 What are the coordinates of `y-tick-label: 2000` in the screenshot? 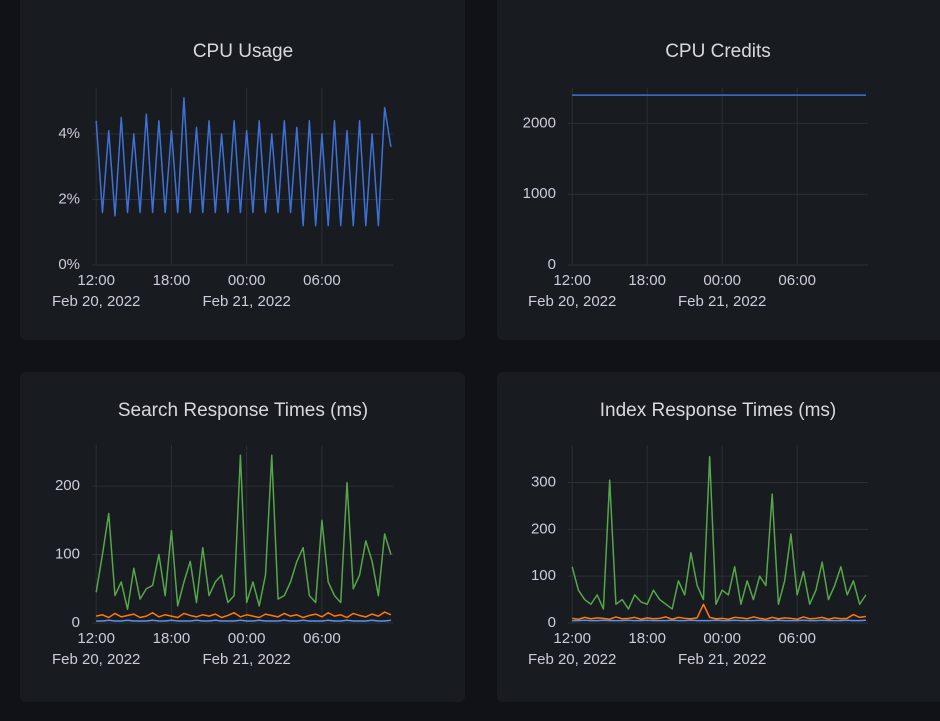 It's located at (539, 122).